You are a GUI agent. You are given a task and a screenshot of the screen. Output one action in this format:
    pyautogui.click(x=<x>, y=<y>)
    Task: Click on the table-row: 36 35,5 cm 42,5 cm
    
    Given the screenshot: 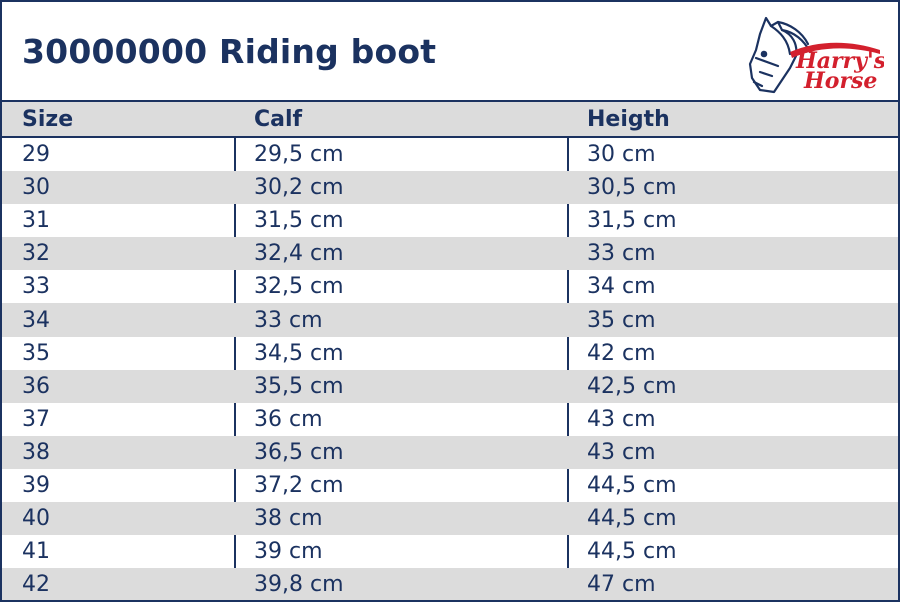 What is the action you would take?
    pyautogui.click(x=450, y=386)
    